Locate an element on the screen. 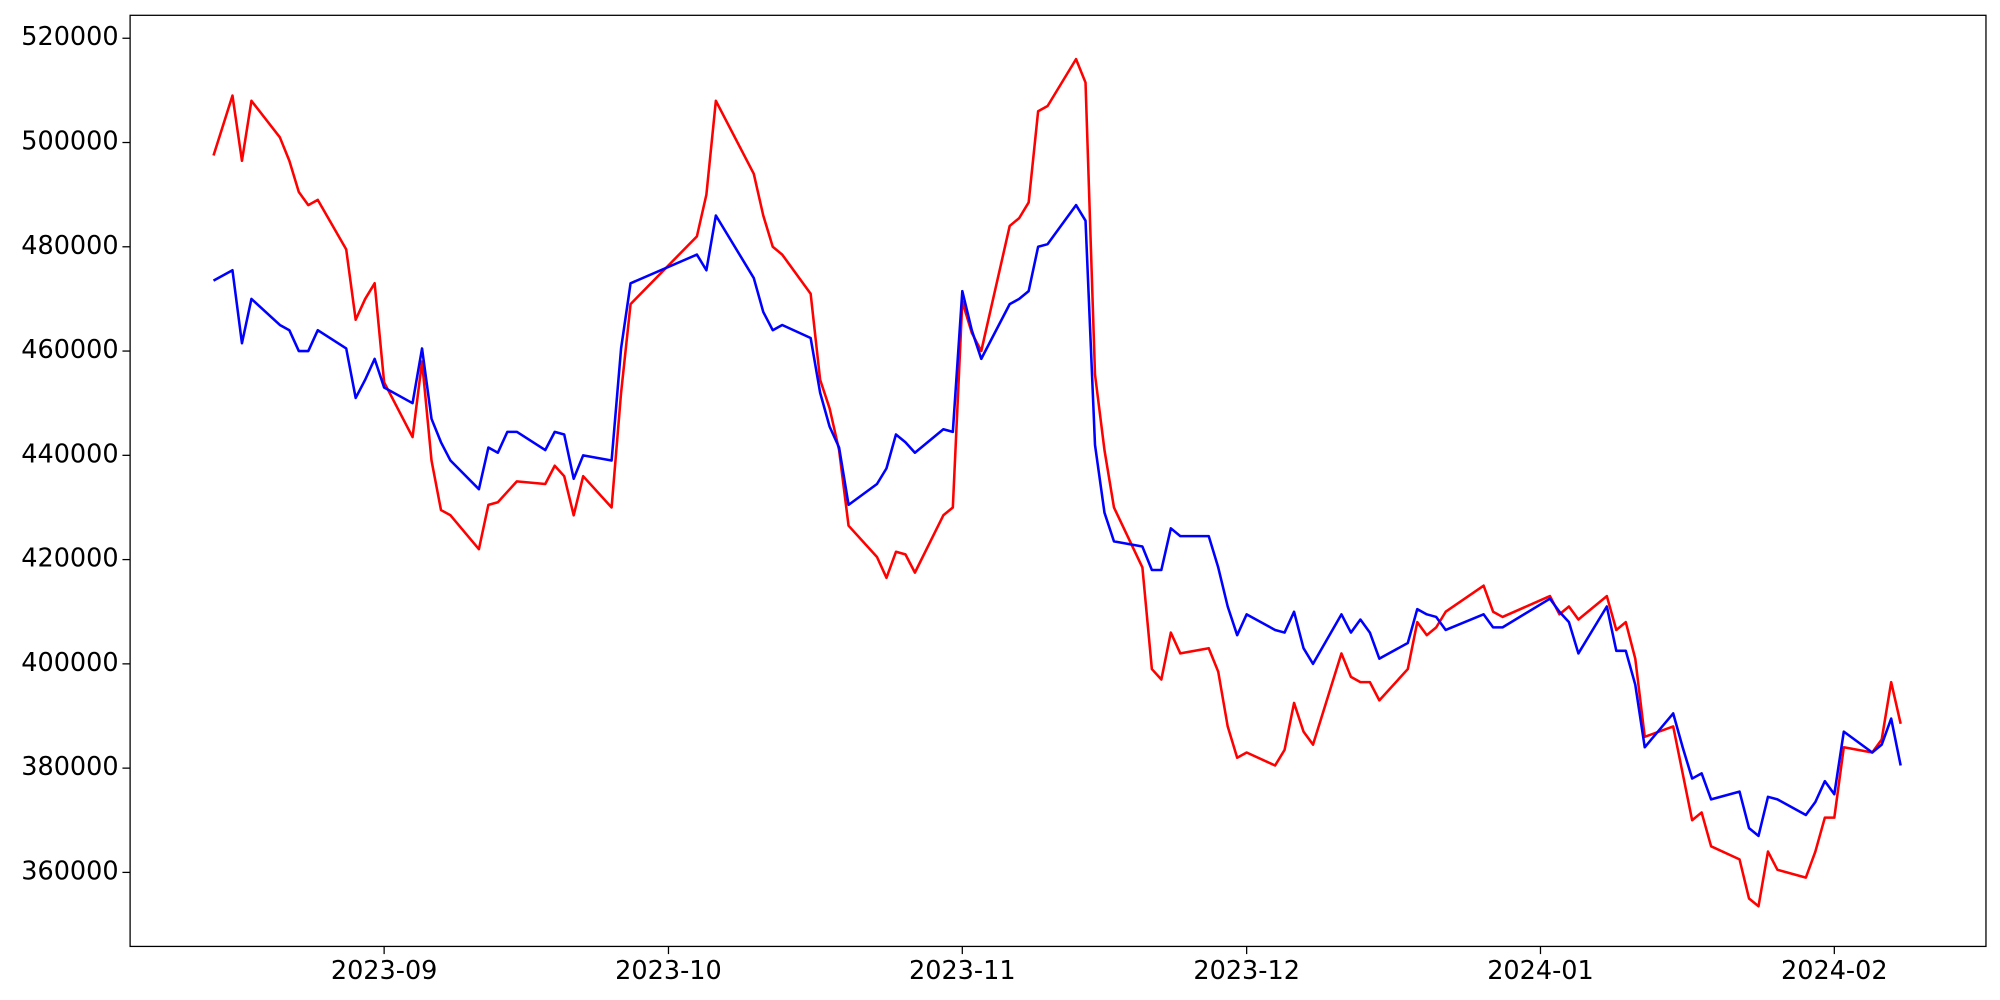 Image resolution: width=2000 pixels, height=1000 pixels. y-tick-label: 460000 is located at coordinates (69, 350).